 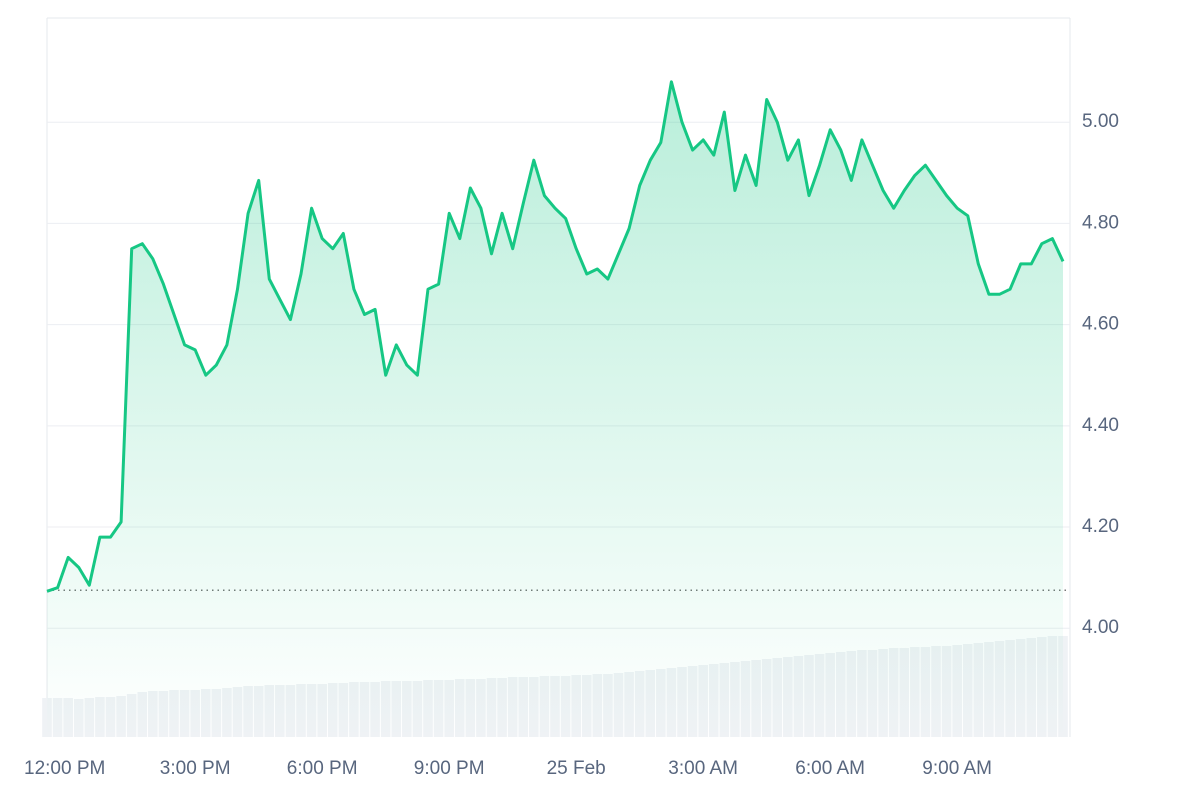 I want to click on y-tick-label: 4.80, so click(x=1100, y=222).